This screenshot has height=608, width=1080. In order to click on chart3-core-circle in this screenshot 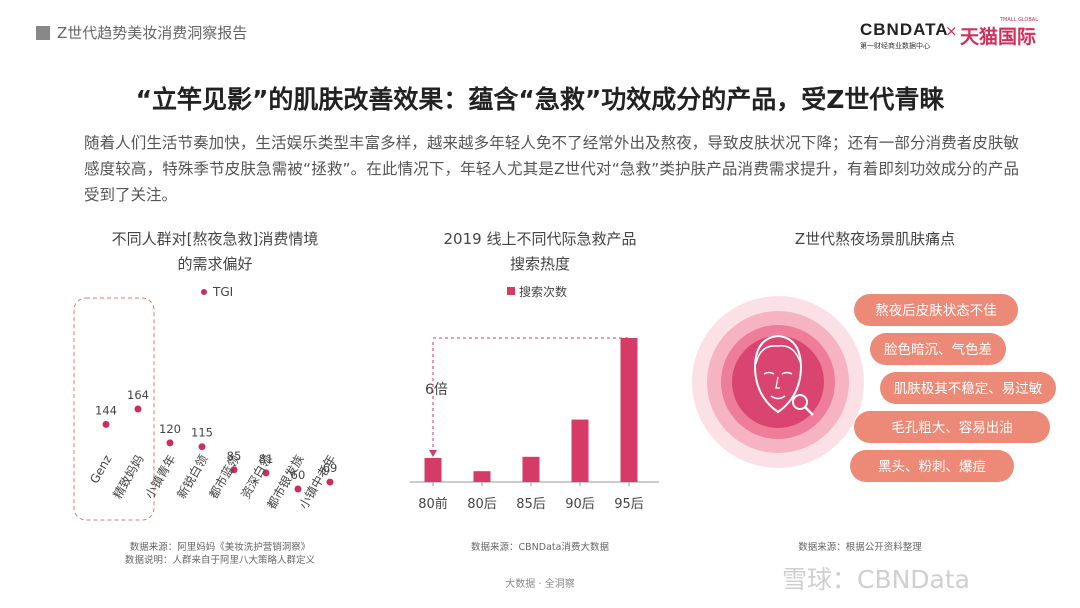, I will do `click(778, 382)`.